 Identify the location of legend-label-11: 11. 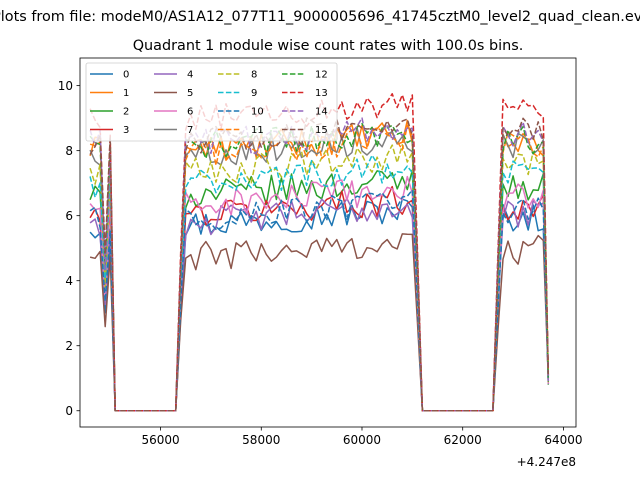
(257, 130).